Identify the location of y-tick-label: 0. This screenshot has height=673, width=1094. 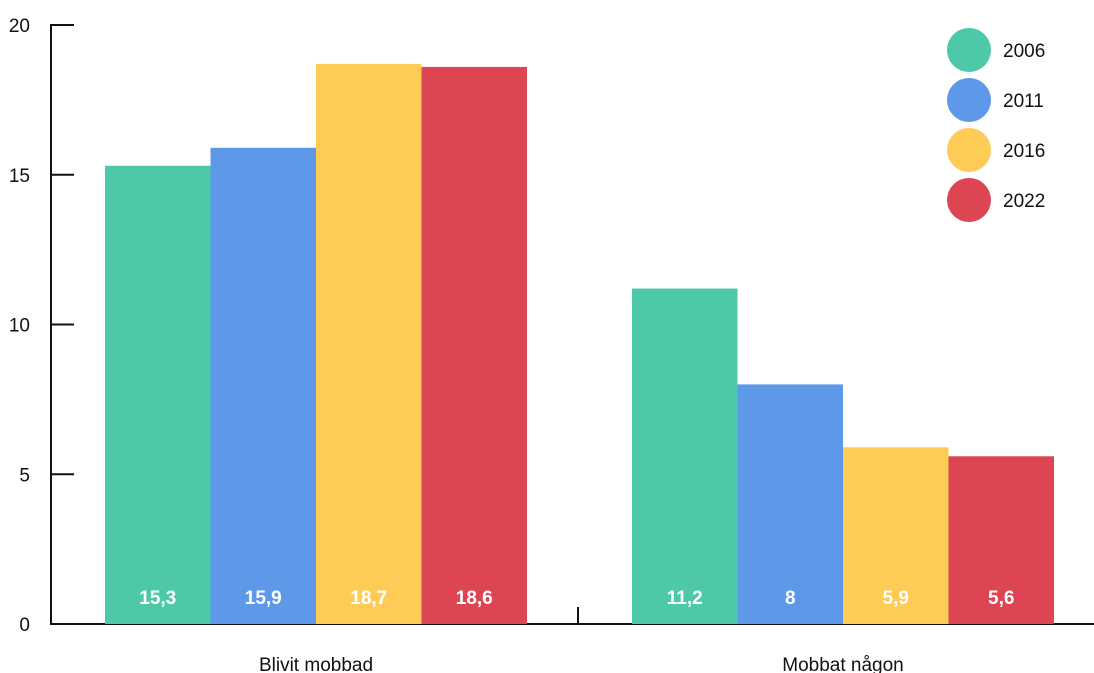
(24, 625).